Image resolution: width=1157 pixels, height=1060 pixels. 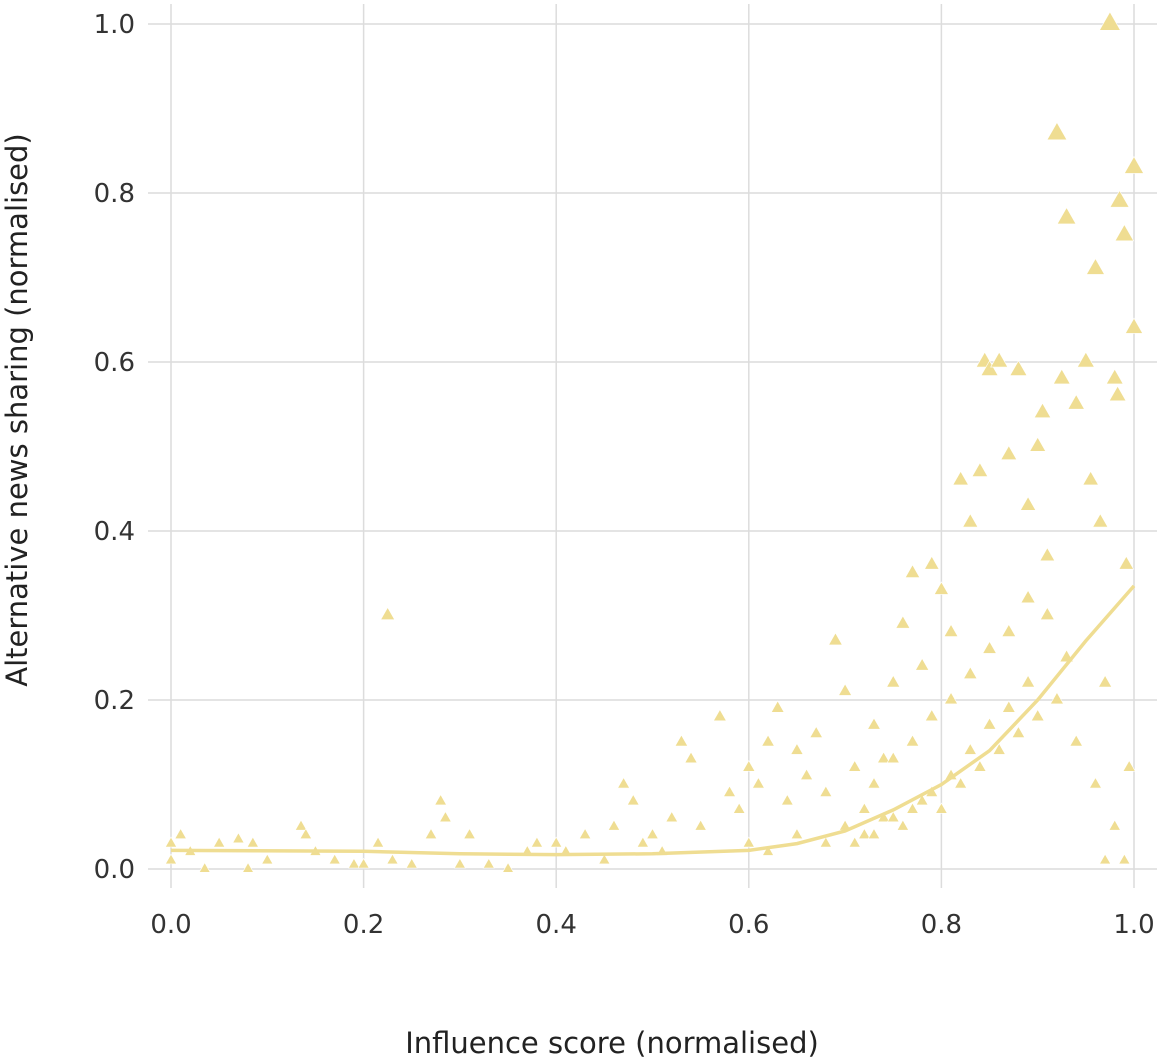 What do you see at coordinates (114, 701) in the screenshot?
I see `y-tick-label: 0.2` at bounding box center [114, 701].